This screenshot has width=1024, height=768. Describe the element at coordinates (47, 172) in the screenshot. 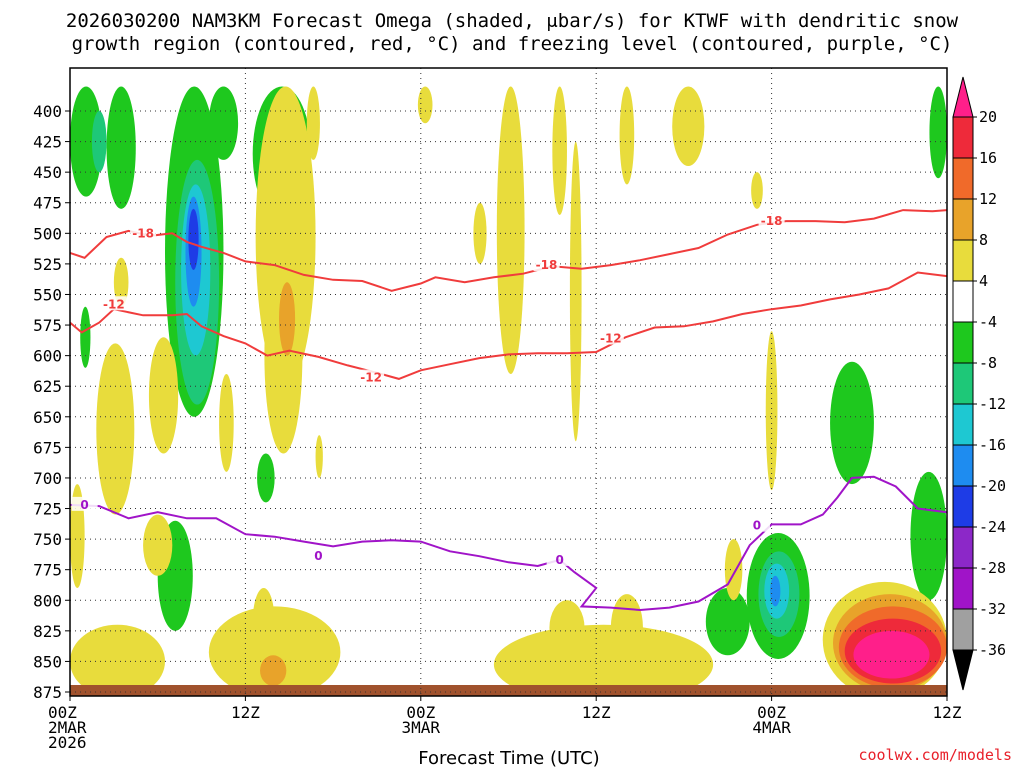

I see `y-tick-label: 450` at that location.